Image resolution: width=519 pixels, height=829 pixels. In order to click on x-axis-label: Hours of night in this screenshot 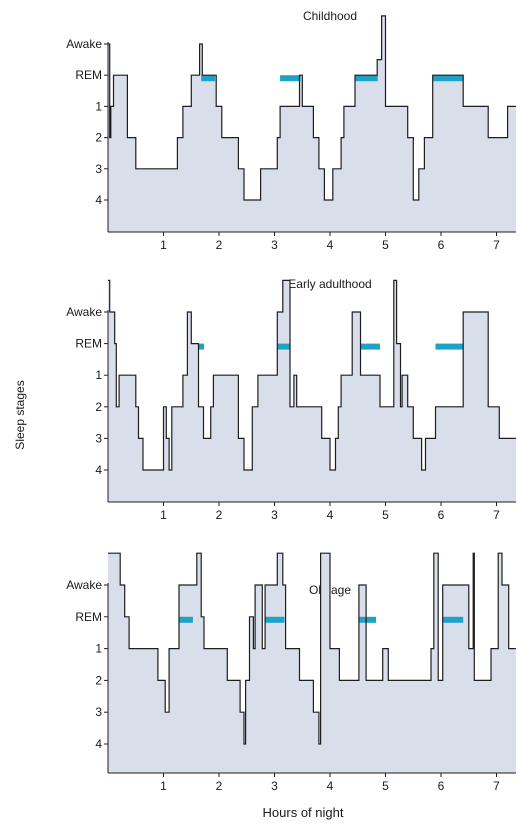, I will do `click(303, 812)`.